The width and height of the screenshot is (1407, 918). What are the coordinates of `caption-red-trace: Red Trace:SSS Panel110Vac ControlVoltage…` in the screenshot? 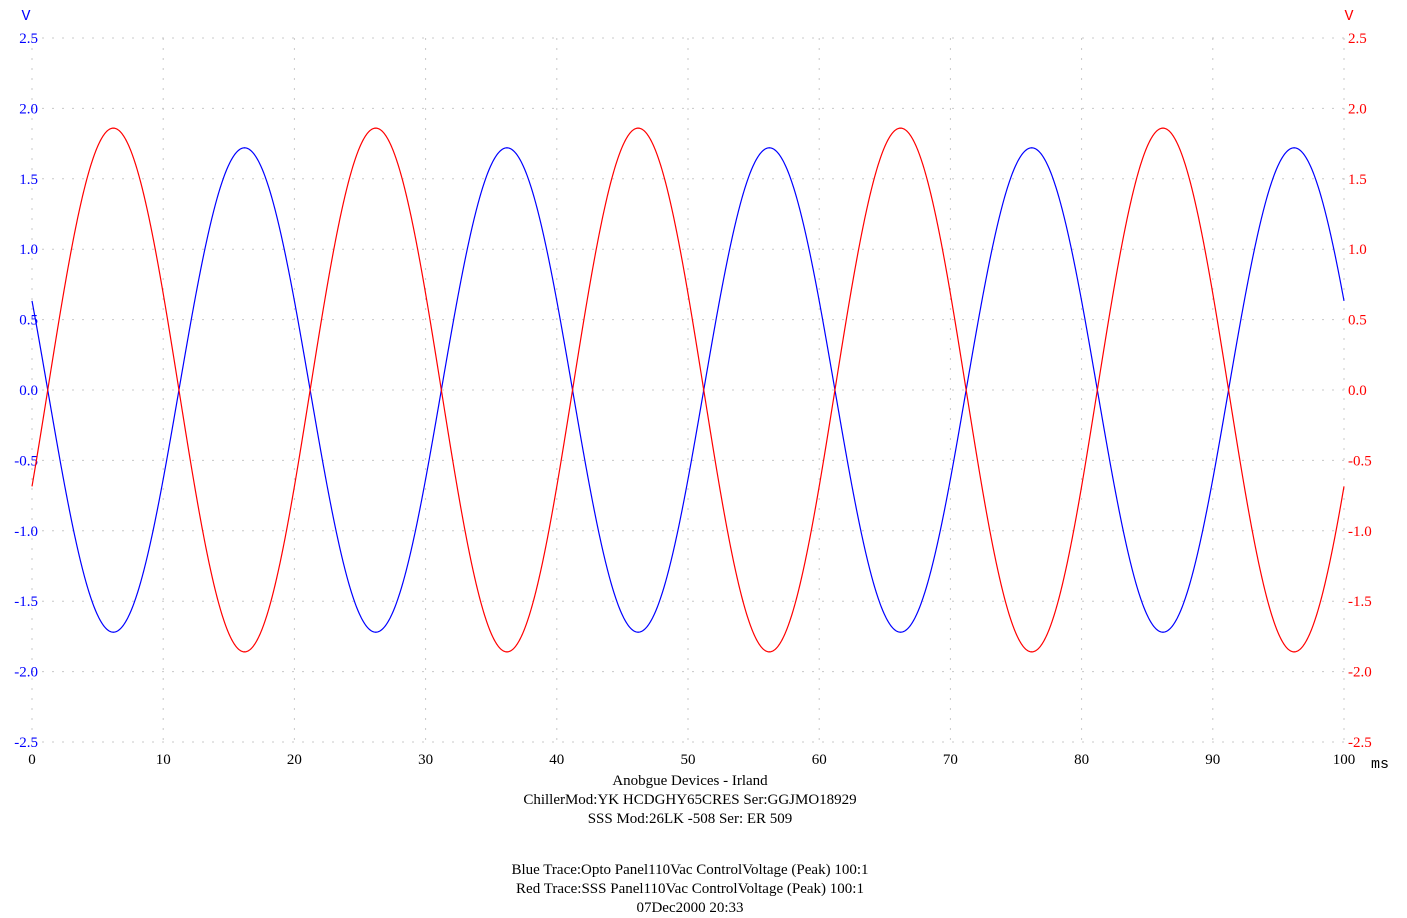 It's located at (690, 889).